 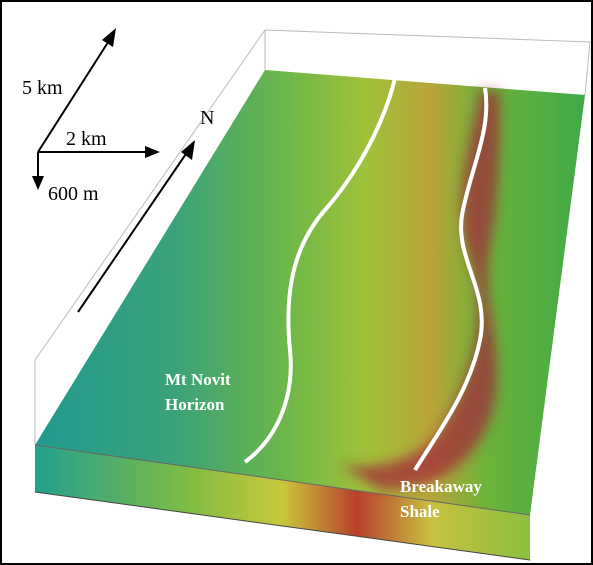 I want to click on horizon-label: Mt Novit Horizon, so click(x=200, y=392).